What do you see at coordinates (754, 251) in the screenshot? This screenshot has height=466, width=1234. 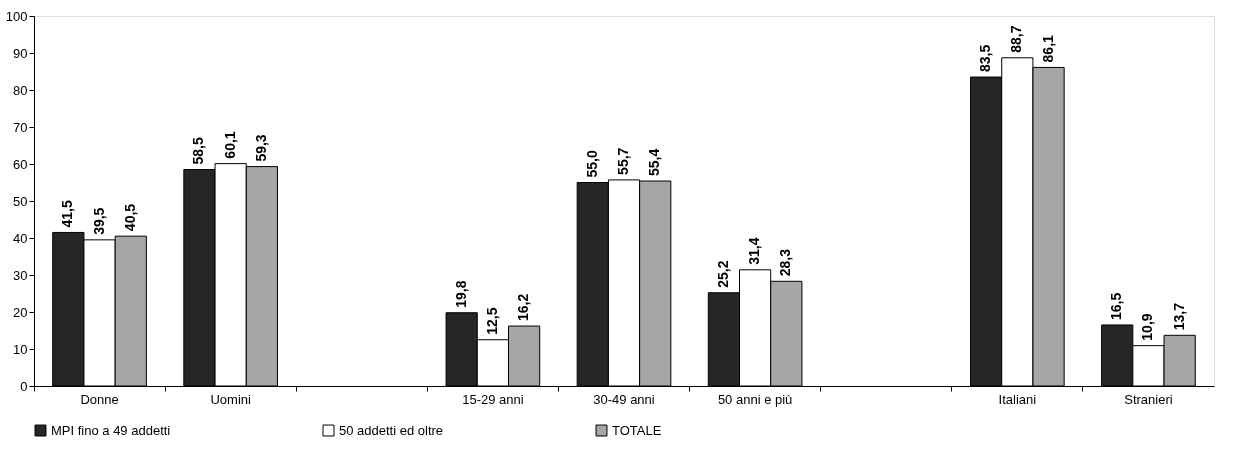 I see `data-label: 31,4` at bounding box center [754, 251].